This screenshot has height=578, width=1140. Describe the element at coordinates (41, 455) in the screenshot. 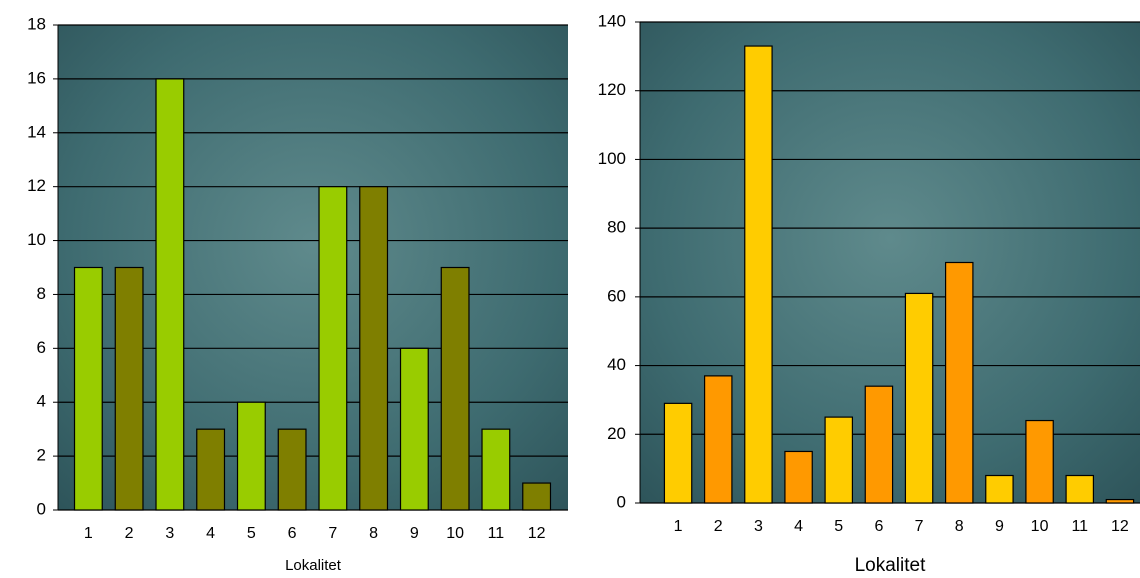

I see `y-tick-label: 2` at that location.